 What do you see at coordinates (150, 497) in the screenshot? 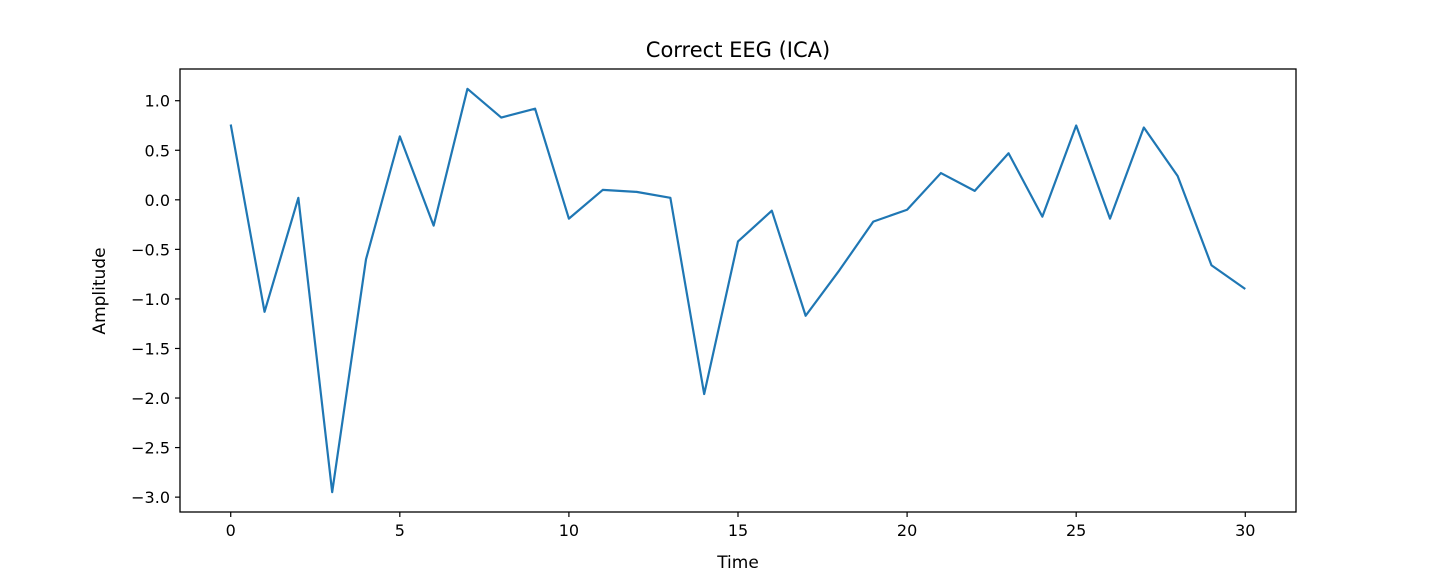
I see `y-tick-label: −3.0` at bounding box center [150, 497].